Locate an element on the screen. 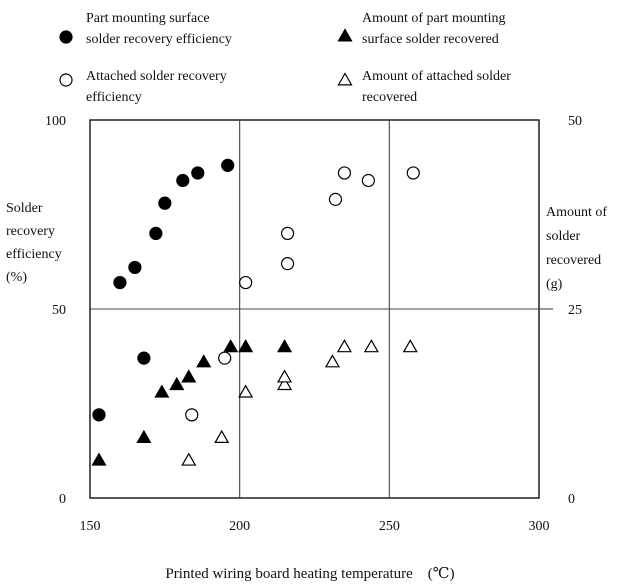  legend-label: Part mounting surface is located at coordinates (148, 18).